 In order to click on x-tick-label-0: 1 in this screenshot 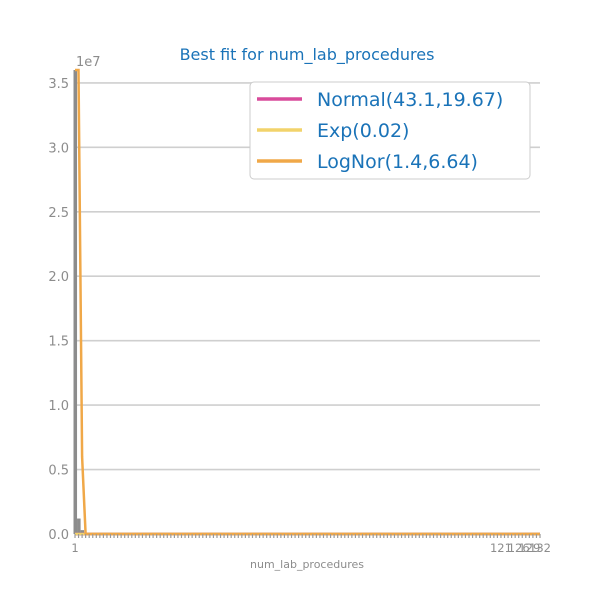, I will do `click(74, 548)`.